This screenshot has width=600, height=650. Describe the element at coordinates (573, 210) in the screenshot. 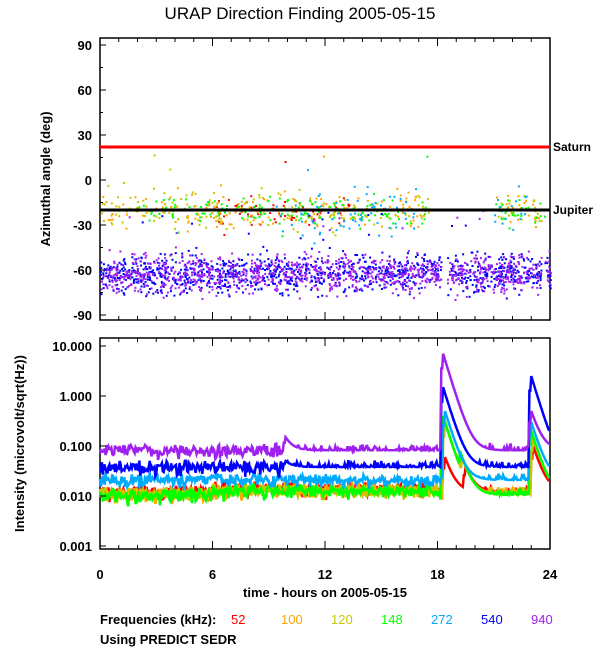

I see `reference-label-jupiter: Jupiter` at that location.